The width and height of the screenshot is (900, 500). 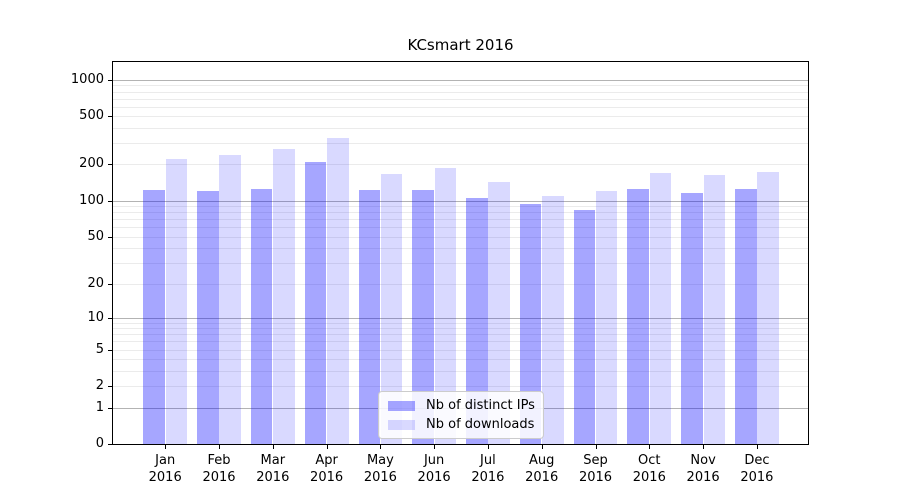 I want to click on x-tick-label-sep-2016: Sep 2016, so click(x=595, y=469).